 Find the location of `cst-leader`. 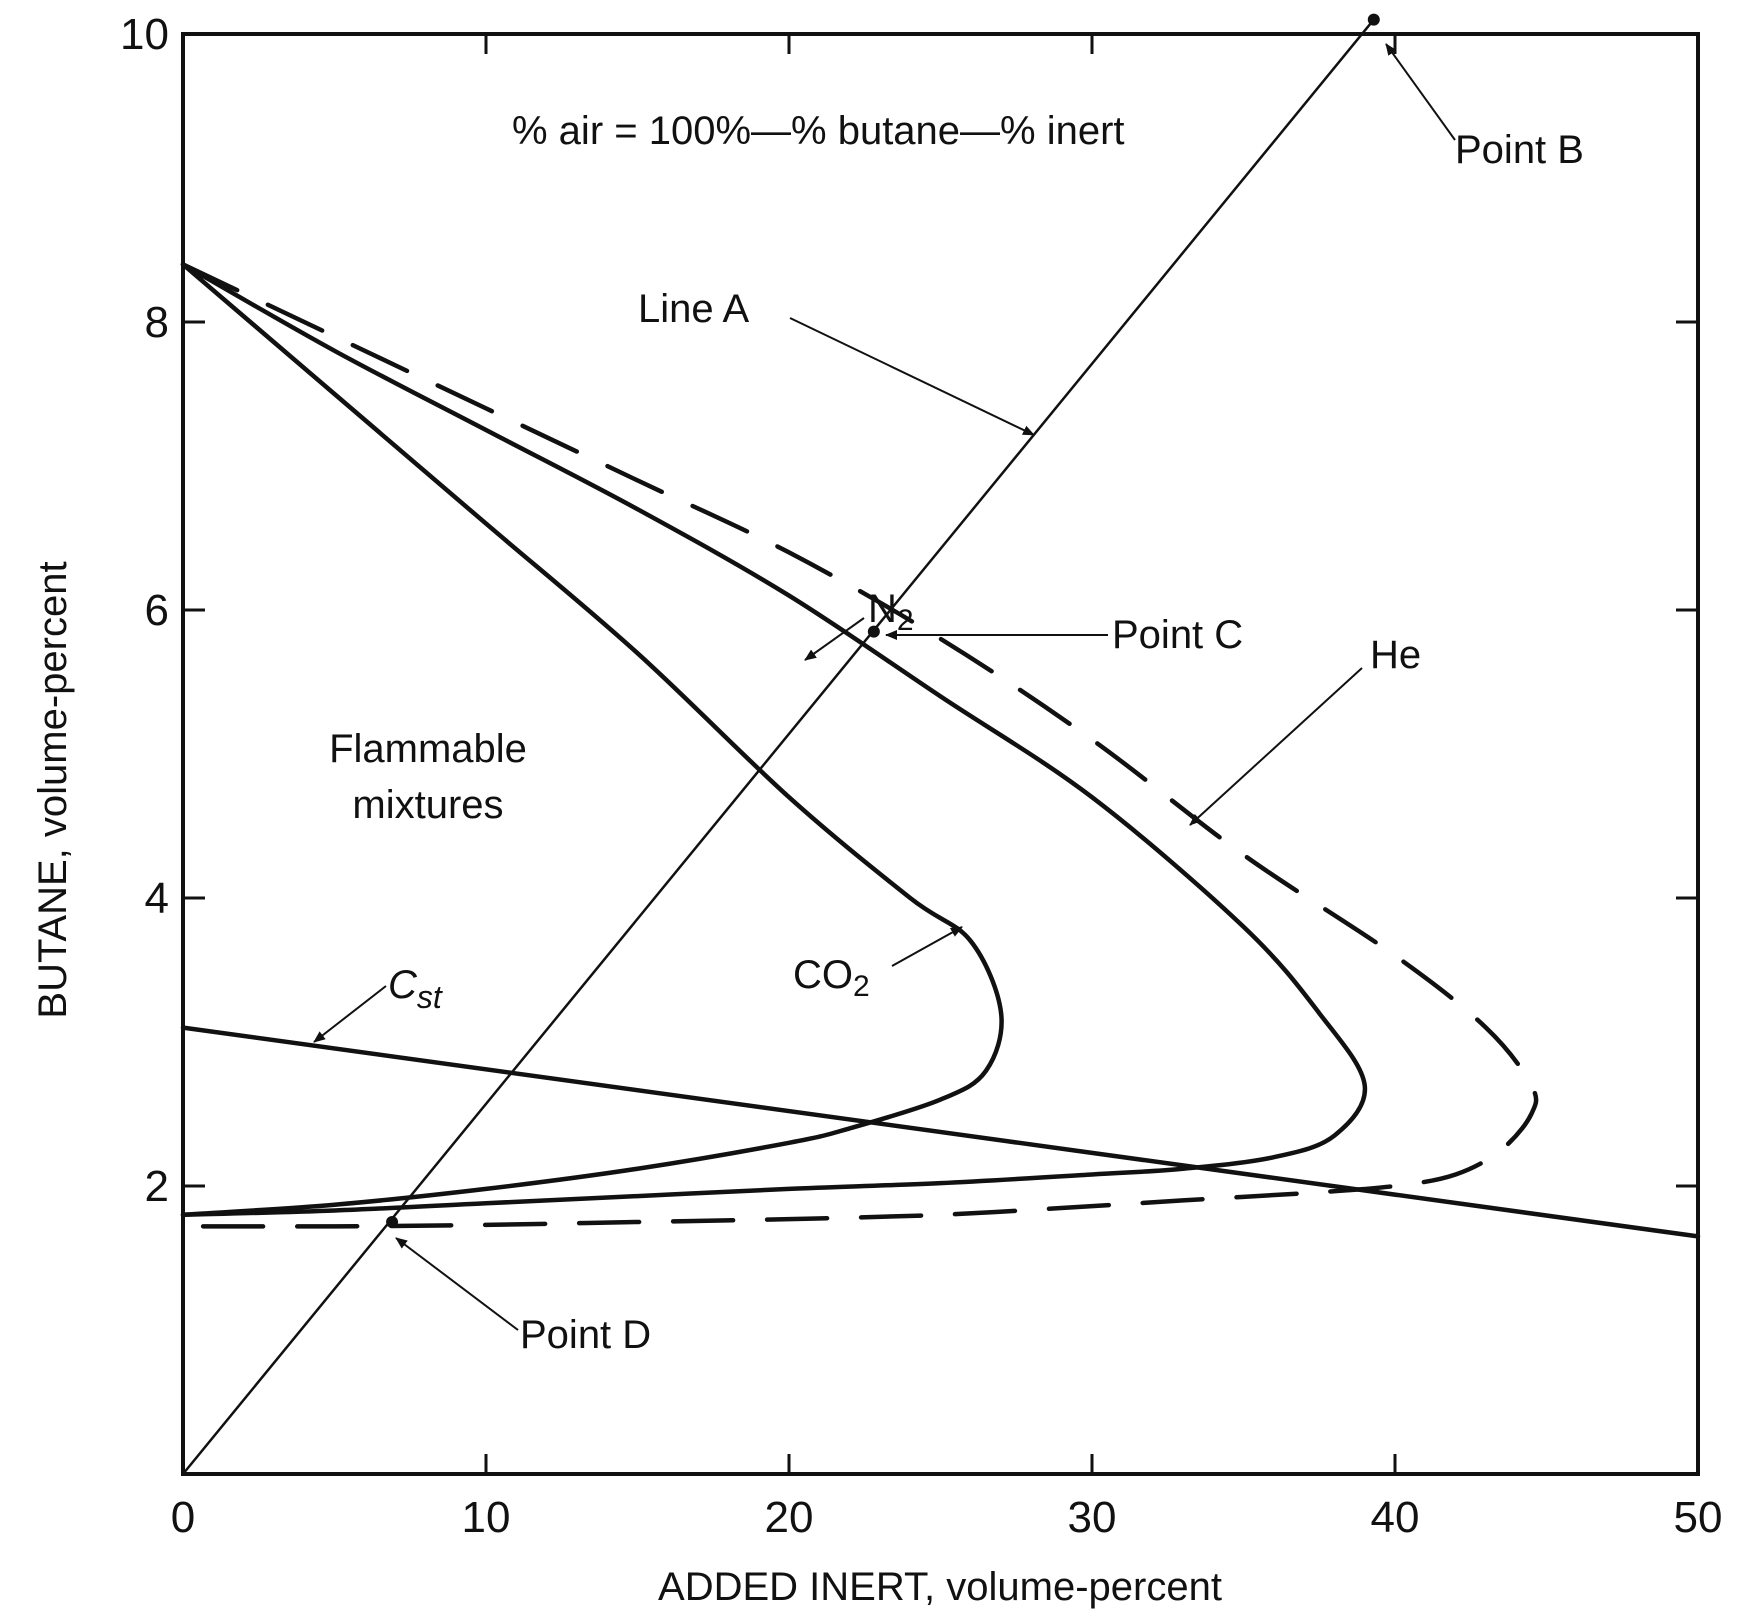

cst-leader is located at coordinates (350, 1014).